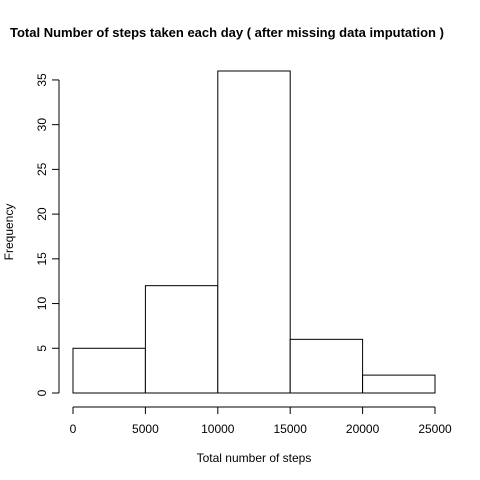 This screenshot has width=480, height=480. Describe the element at coordinates (435, 429) in the screenshot. I see `x-tick-label-5: 25000` at that location.